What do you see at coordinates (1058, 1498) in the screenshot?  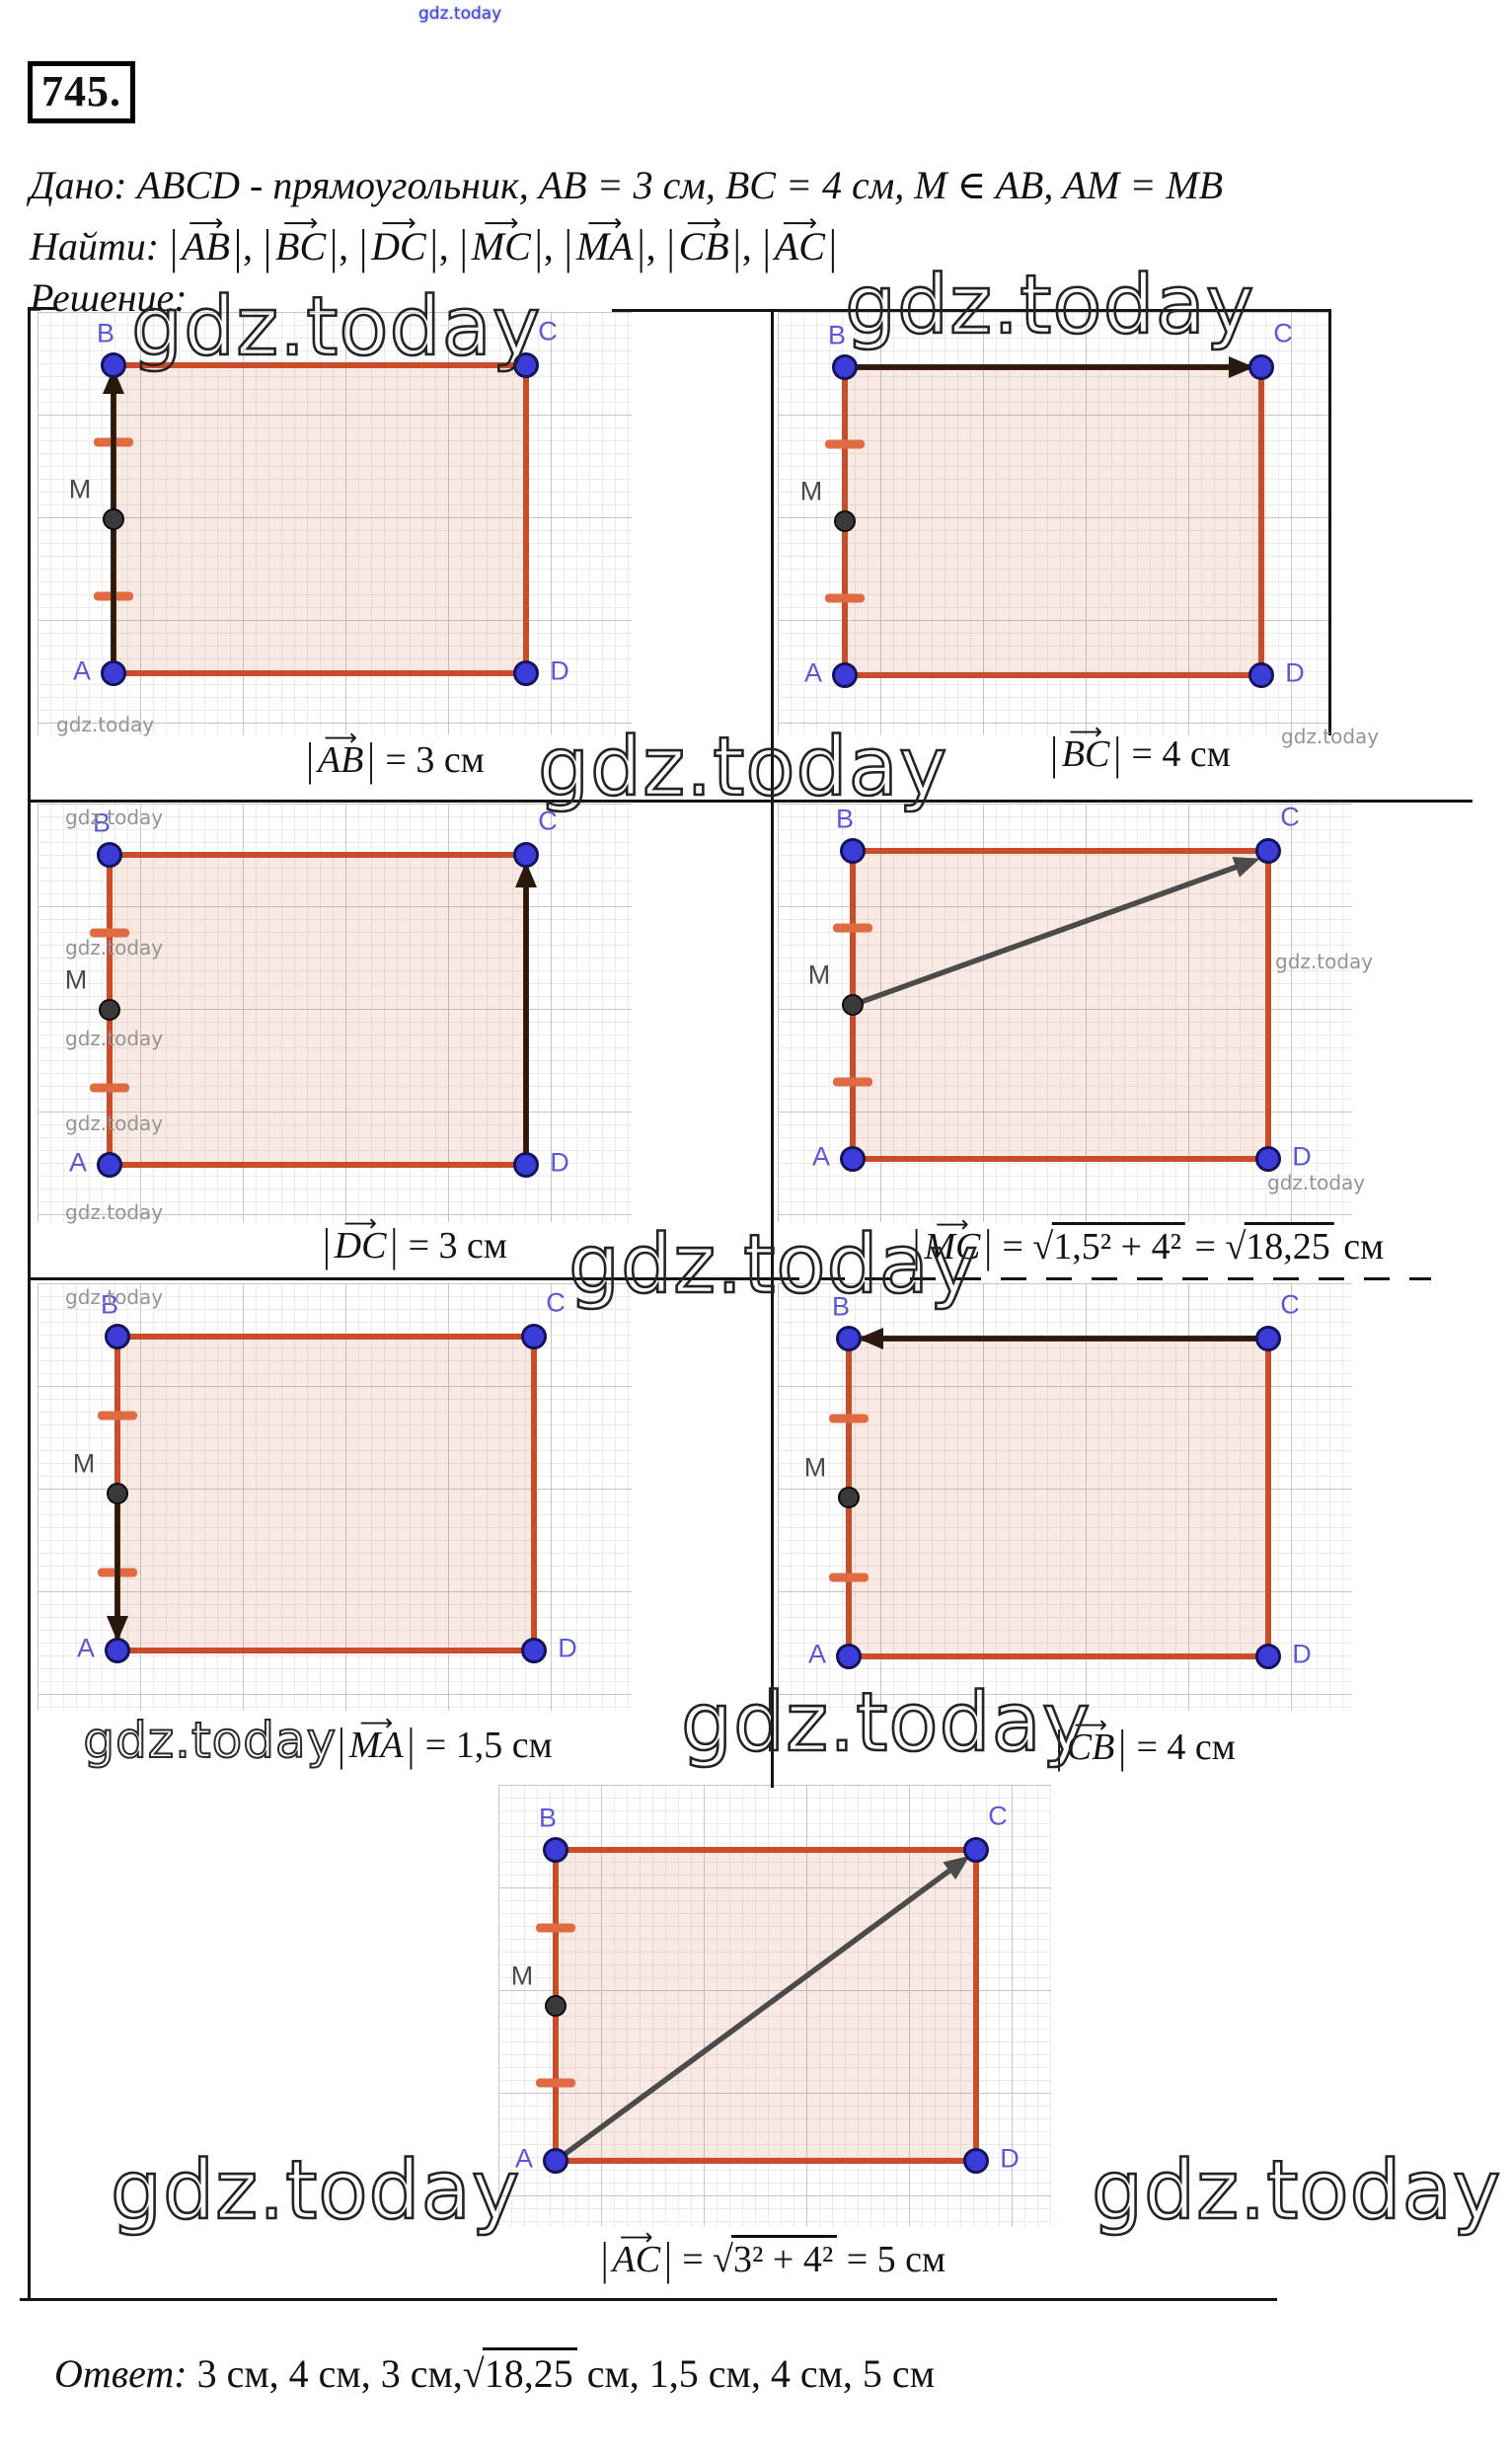 I see `diagram-rect-CB` at bounding box center [1058, 1498].